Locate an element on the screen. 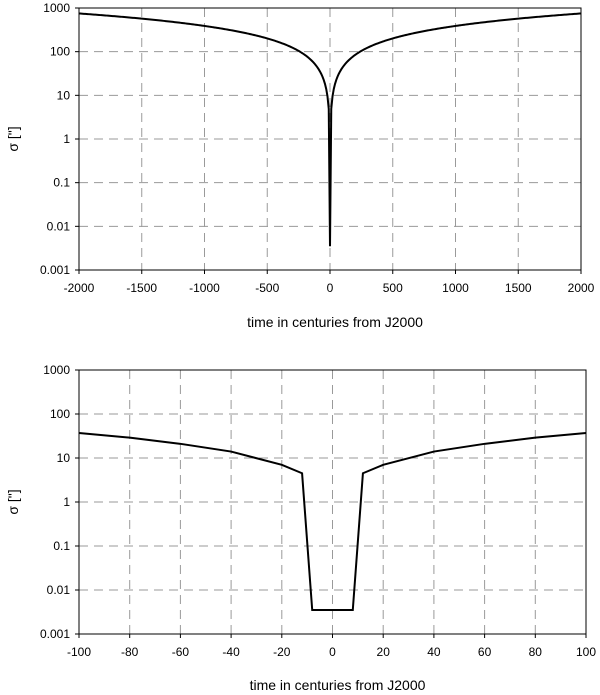 The width and height of the screenshot is (600, 695). x-tick-label: 500 is located at coordinates (393, 288).